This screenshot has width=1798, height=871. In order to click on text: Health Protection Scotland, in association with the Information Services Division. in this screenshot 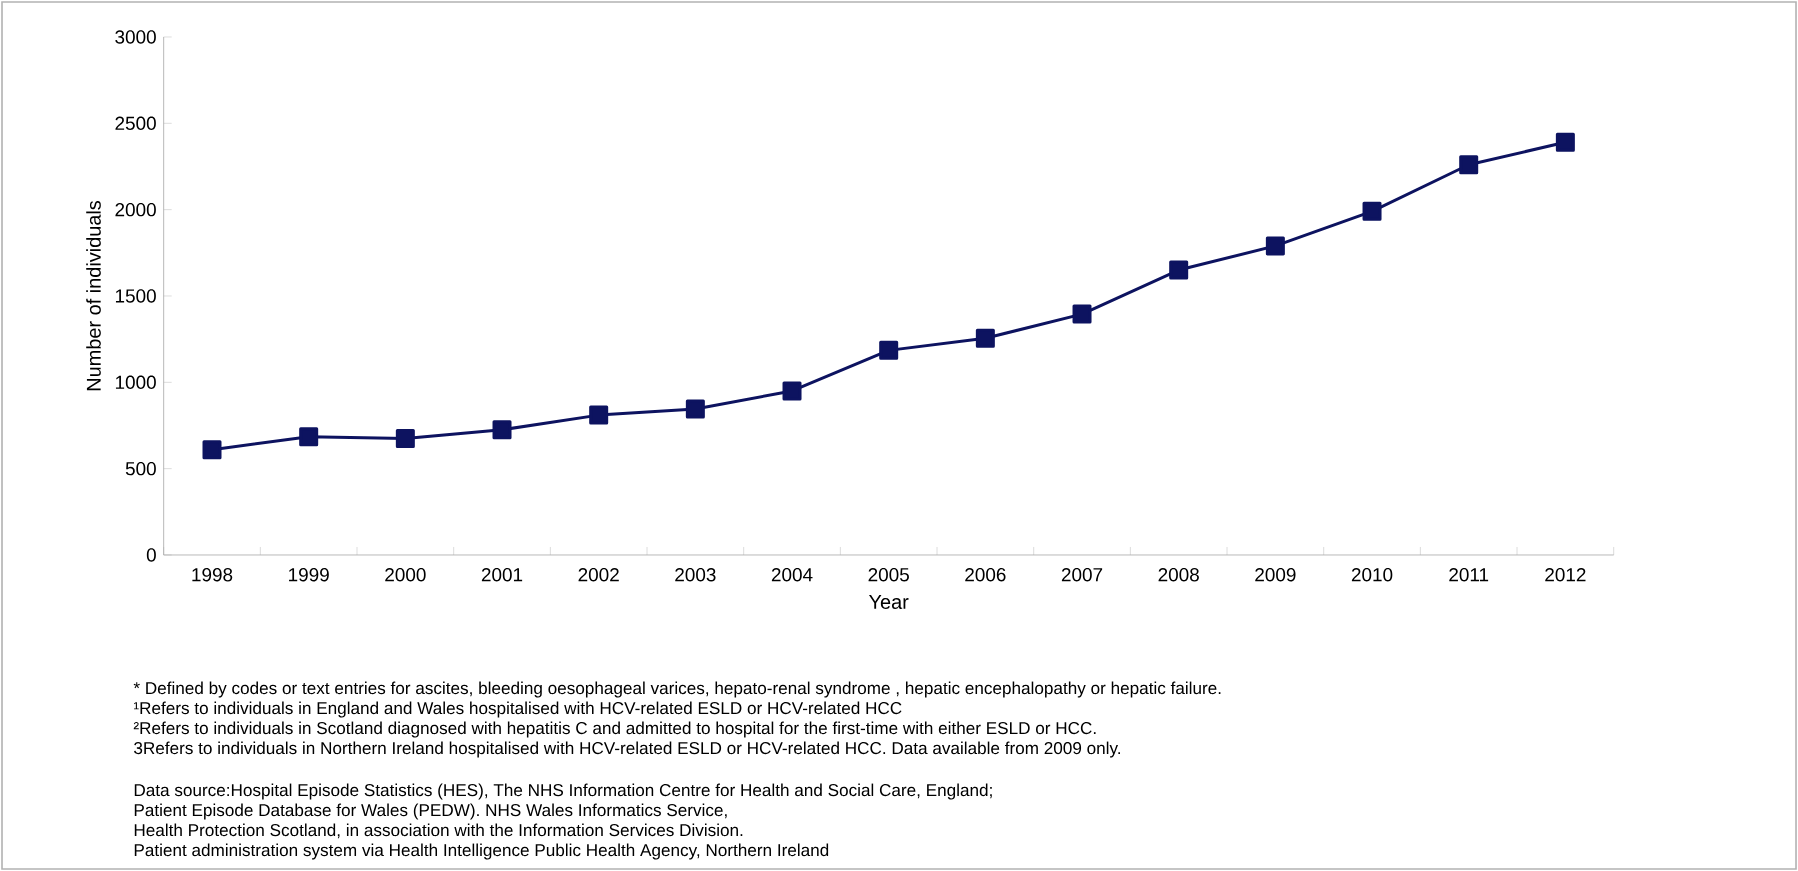, I will do `click(438, 831)`.